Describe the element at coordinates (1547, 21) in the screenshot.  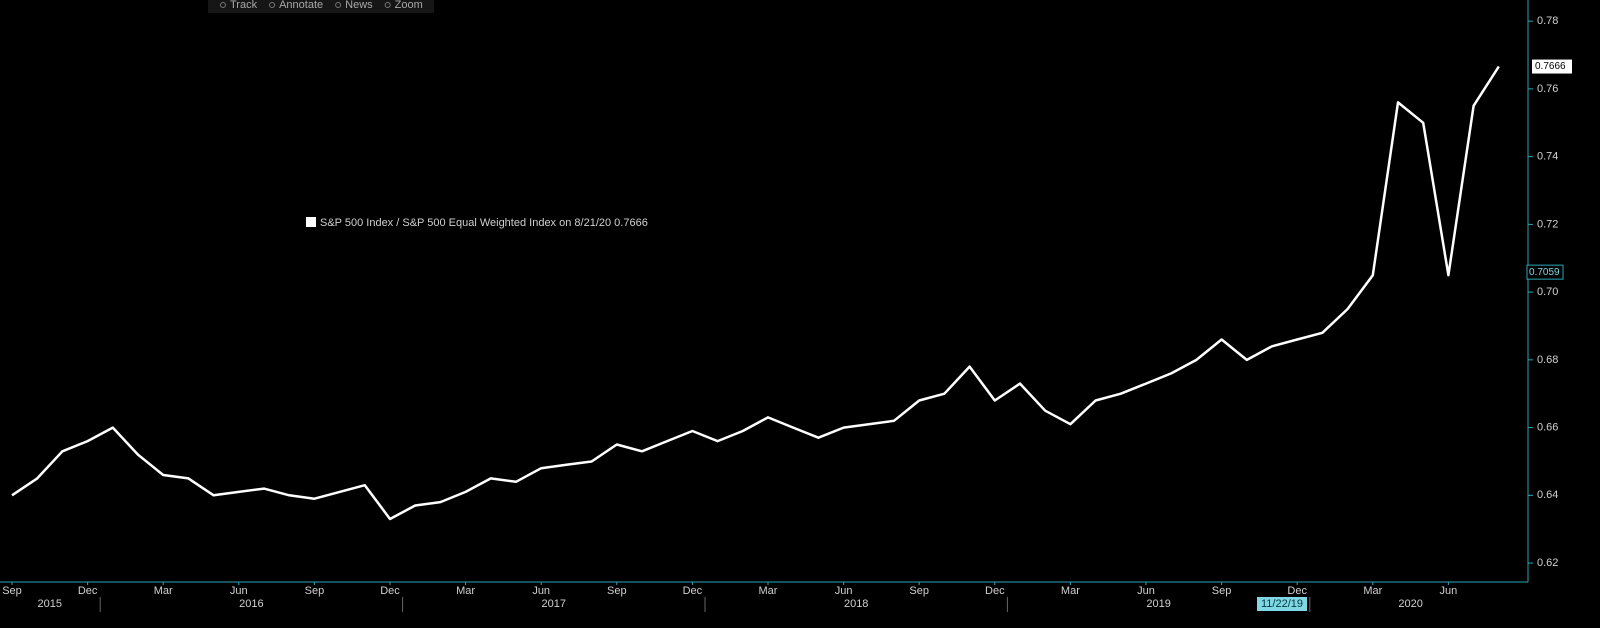
I see `y-tick-label: 0.78` at that location.